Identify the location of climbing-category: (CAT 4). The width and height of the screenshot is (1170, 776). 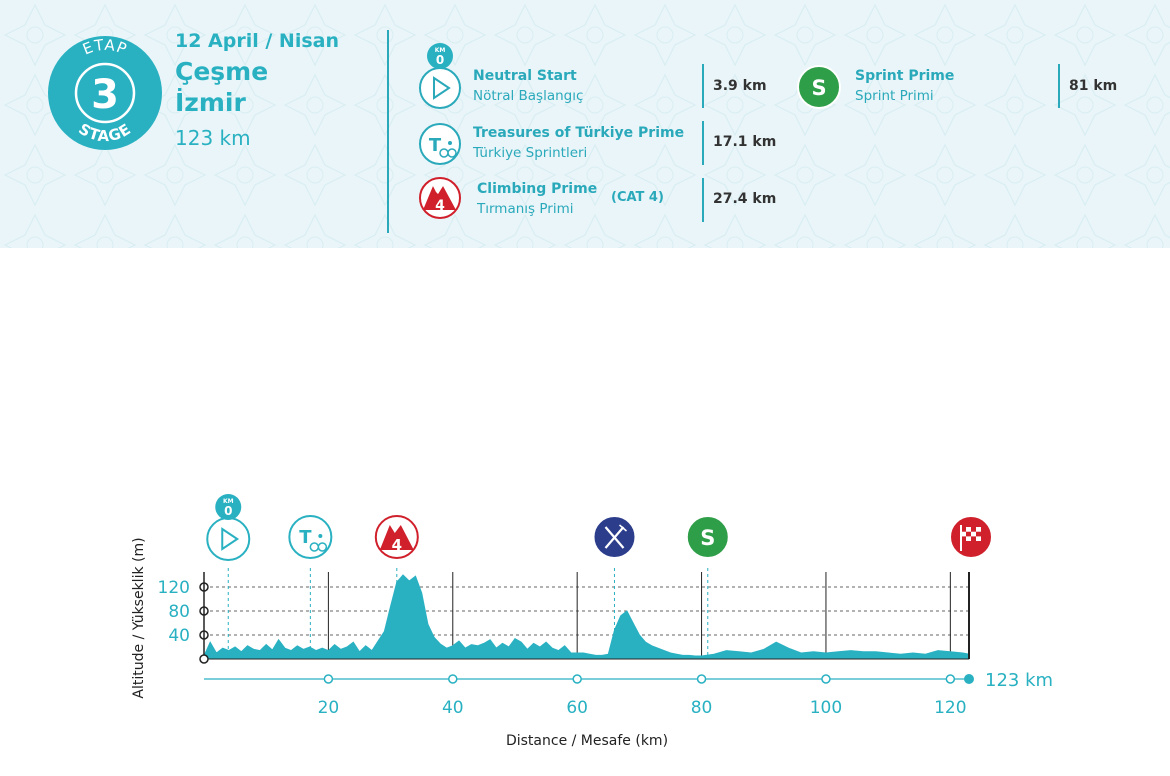
(637, 197).